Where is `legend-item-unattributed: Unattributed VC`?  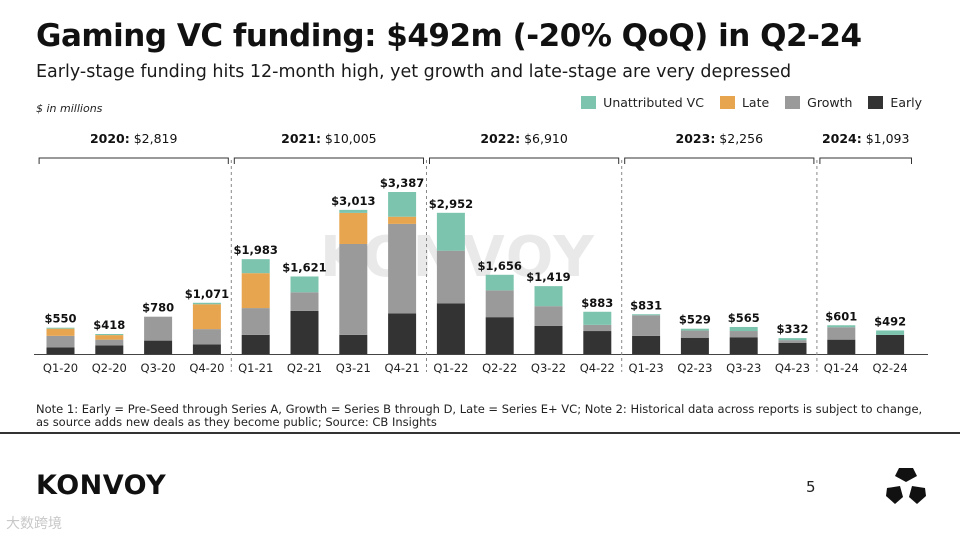 legend-item-unattributed: Unattributed VC is located at coordinates (642, 102).